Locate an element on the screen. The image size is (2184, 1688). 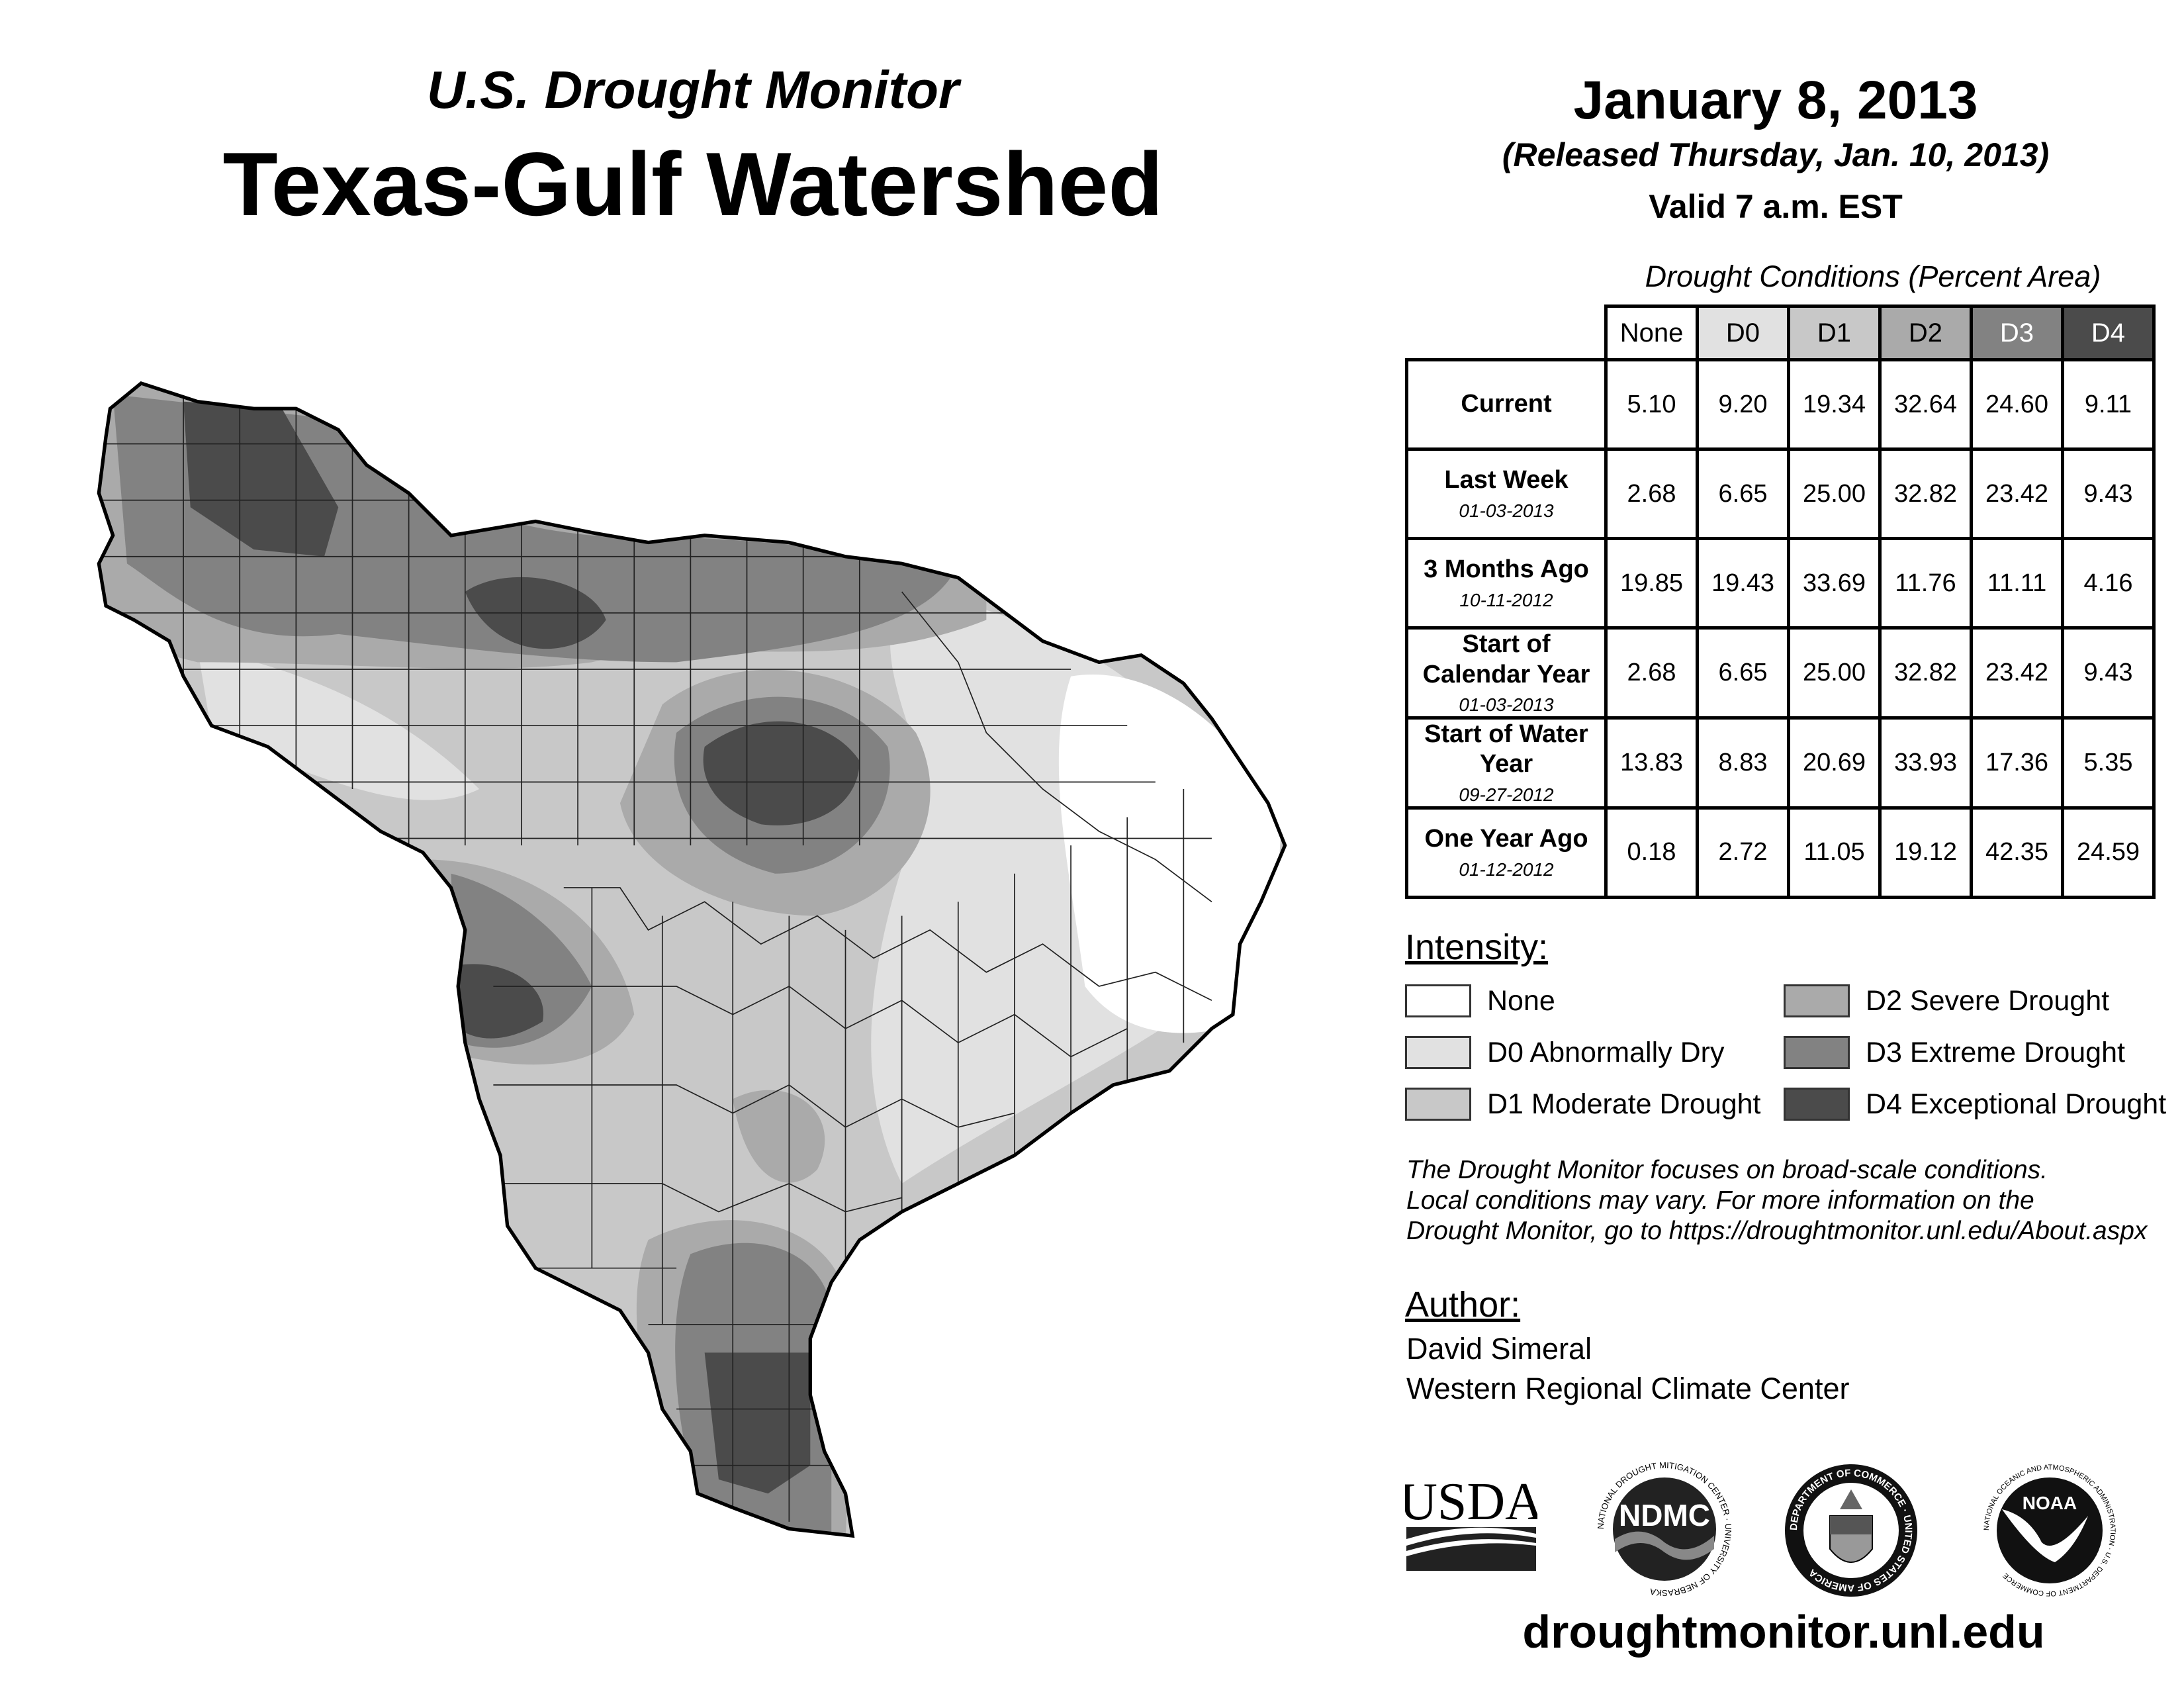
value-cell-d4: 9.11 is located at coordinates (2108, 405).